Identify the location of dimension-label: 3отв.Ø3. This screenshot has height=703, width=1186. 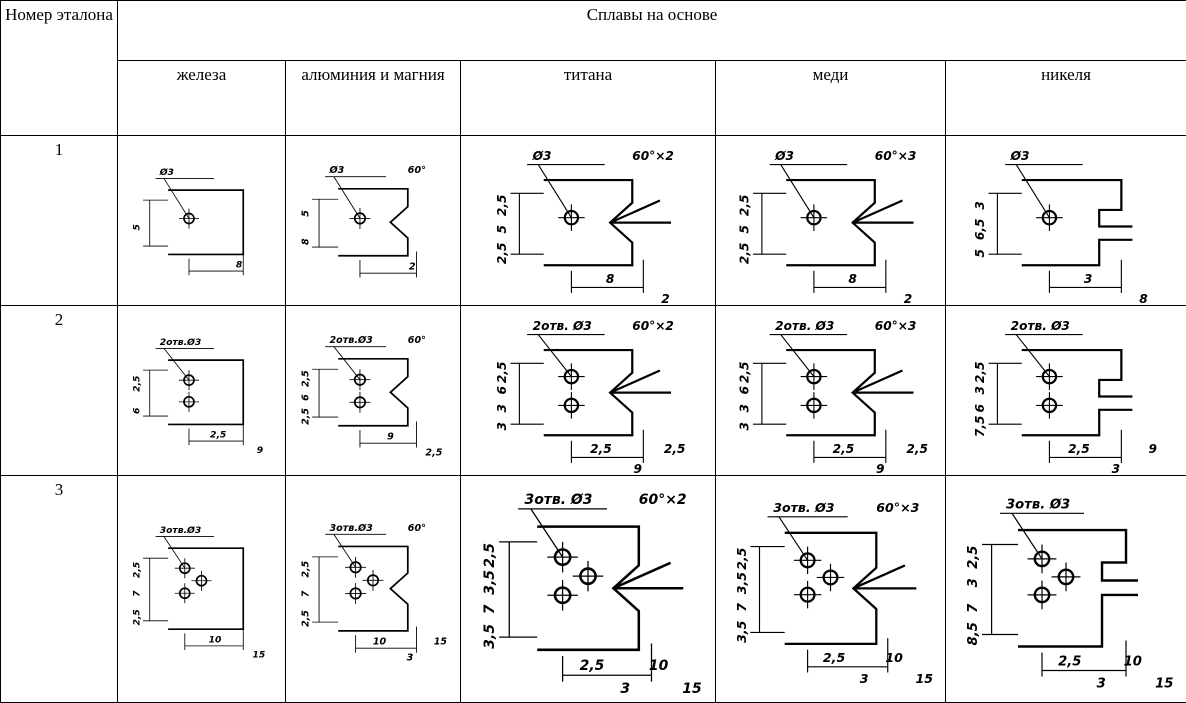
(352, 527).